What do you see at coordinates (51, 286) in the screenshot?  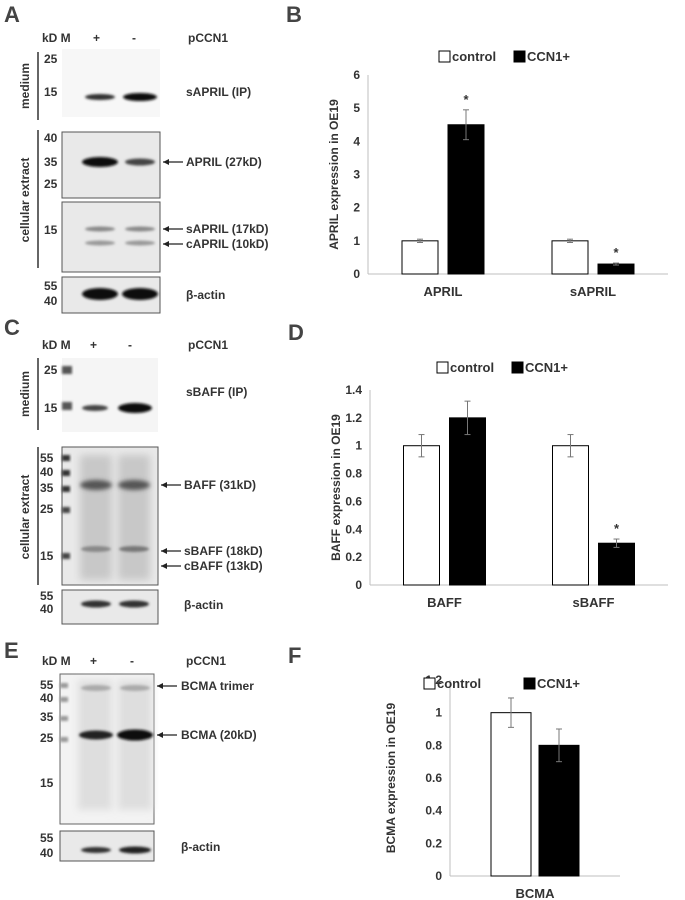 I see `panel-a-ladder-actin-55: 55` at bounding box center [51, 286].